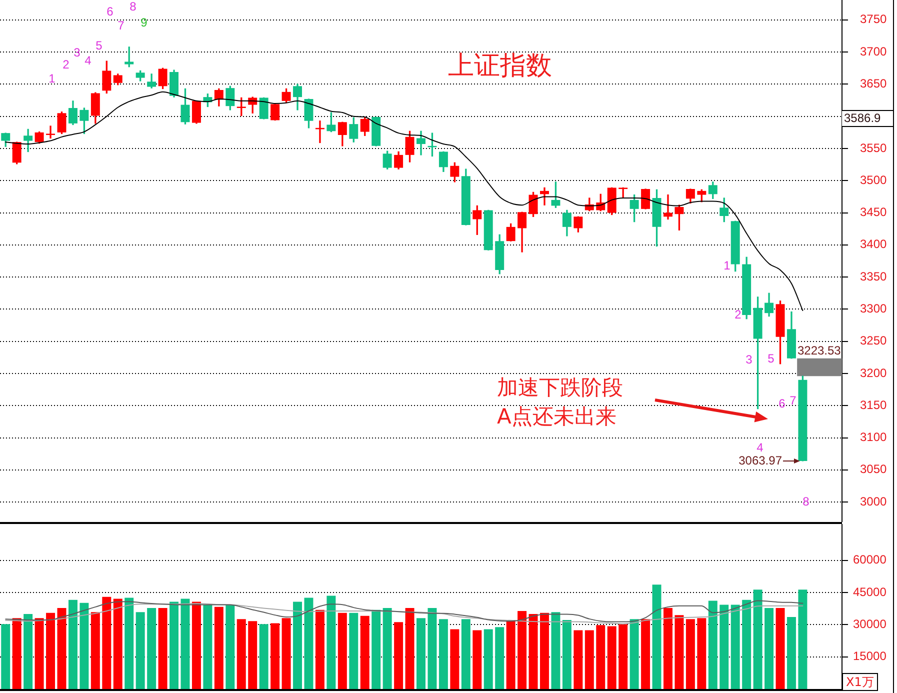 The width and height of the screenshot is (897, 693). I want to click on y-tick-label: 3100, so click(874, 437).